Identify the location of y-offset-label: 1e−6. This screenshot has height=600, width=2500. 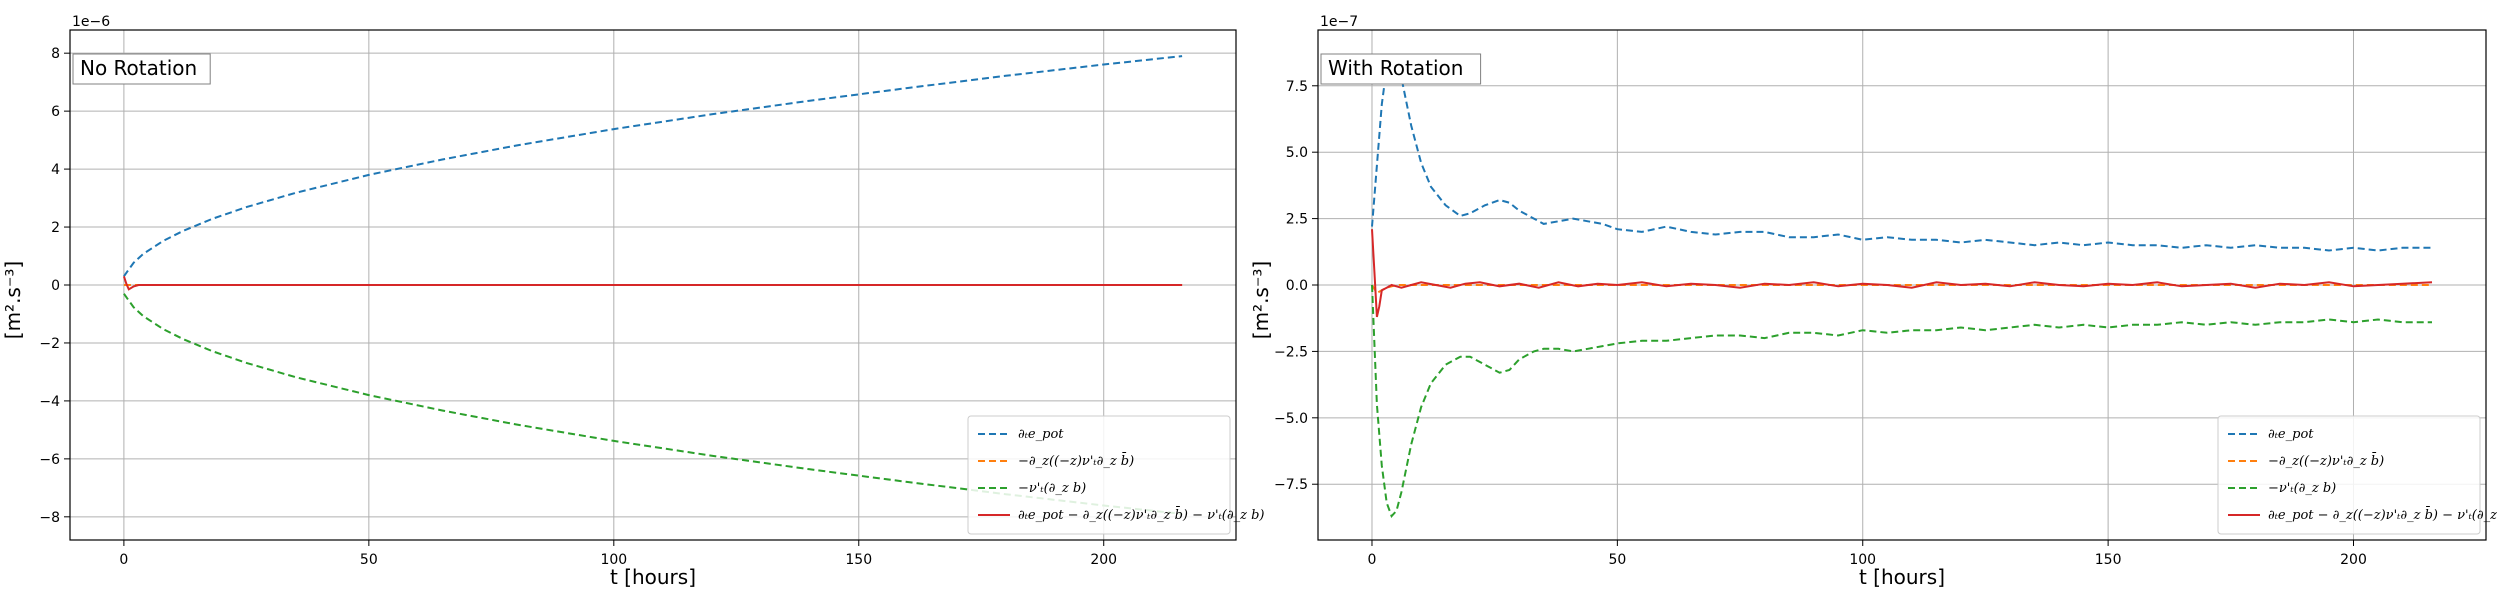
(91, 22).